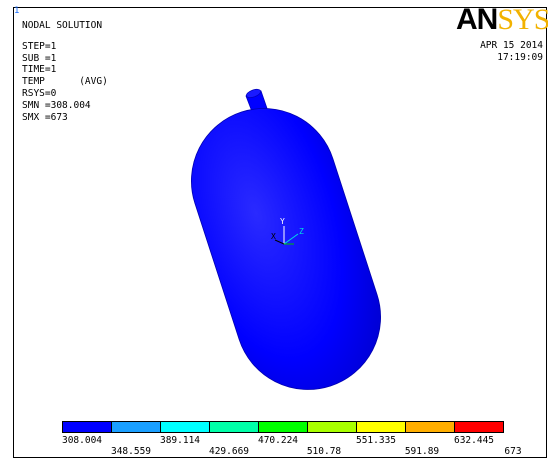 This screenshot has width=549, height=460. I want to click on legend-label: 308.004, so click(82, 440).